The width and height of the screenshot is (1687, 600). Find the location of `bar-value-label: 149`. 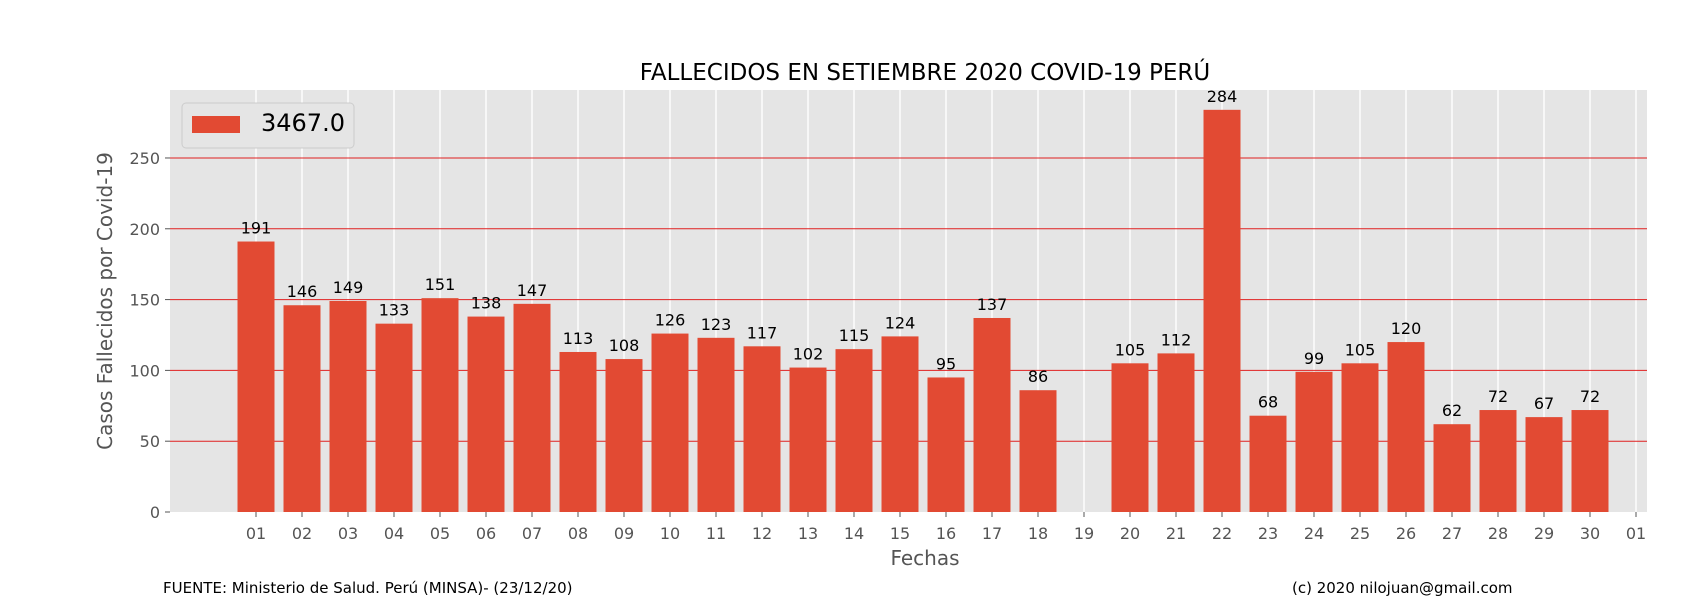

bar-value-label: 149 is located at coordinates (348, 287).